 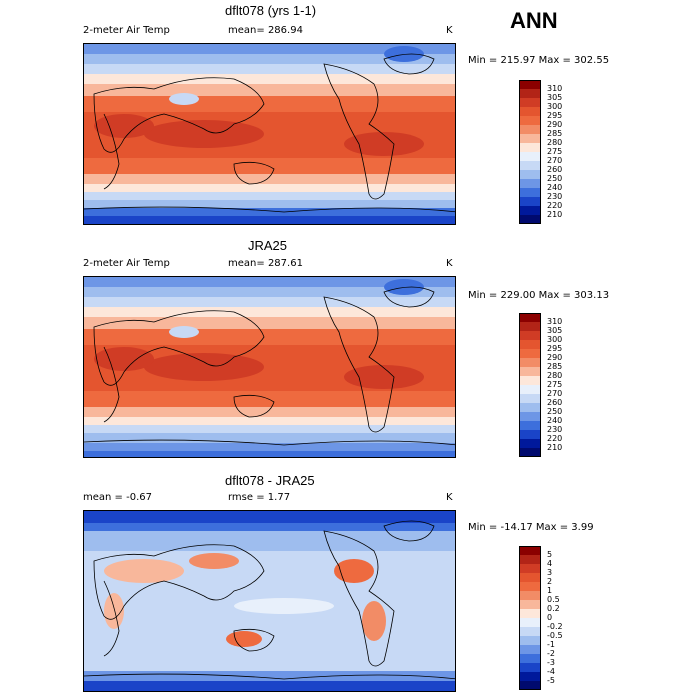 What do you see at coordinates (555, 366) in the screenshot?
I see `panel-2-colorbar-label: 285` at bounding box center [555, 366].